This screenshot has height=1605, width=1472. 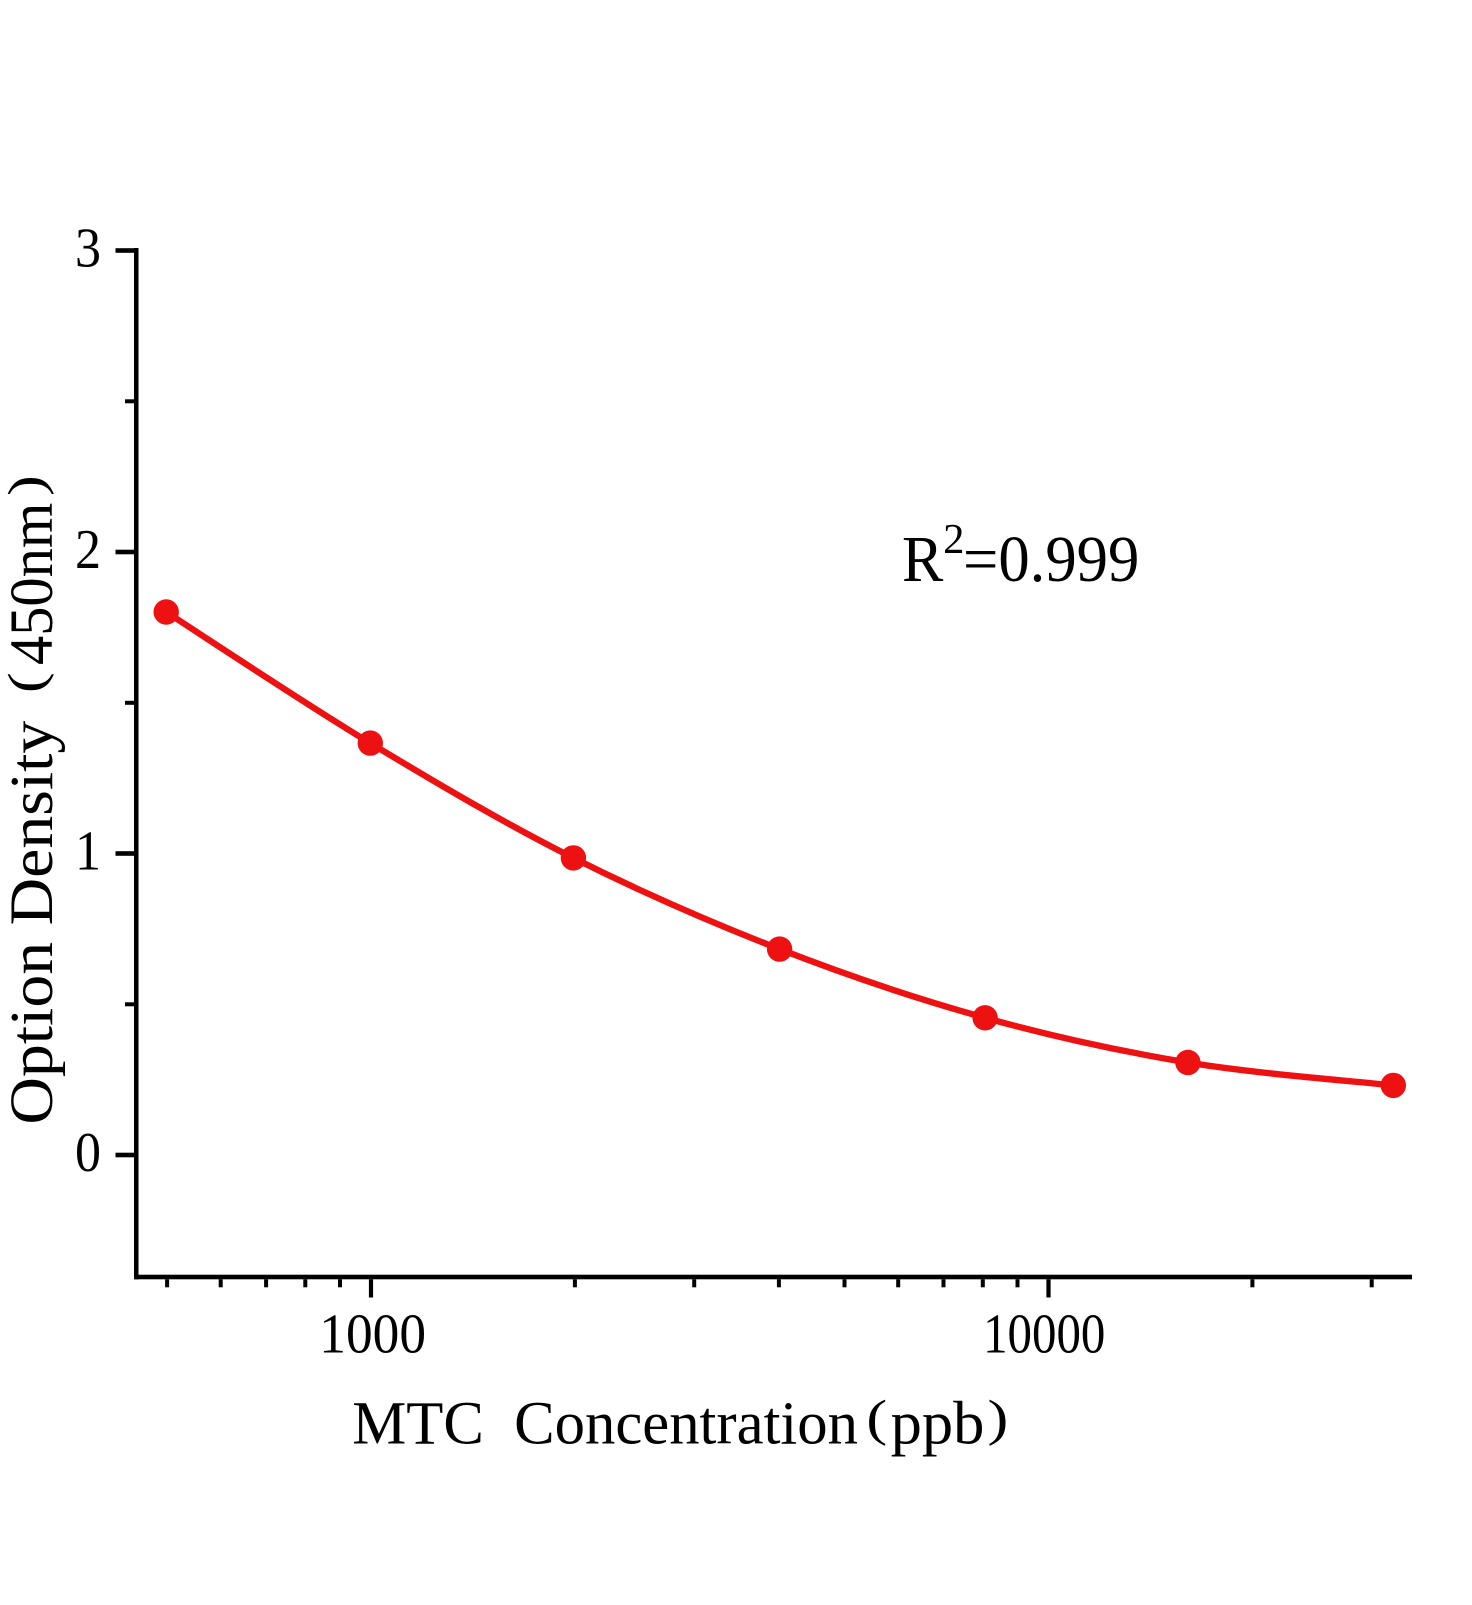 I want to click on svg-text: 3, so click(x=88, y=249).